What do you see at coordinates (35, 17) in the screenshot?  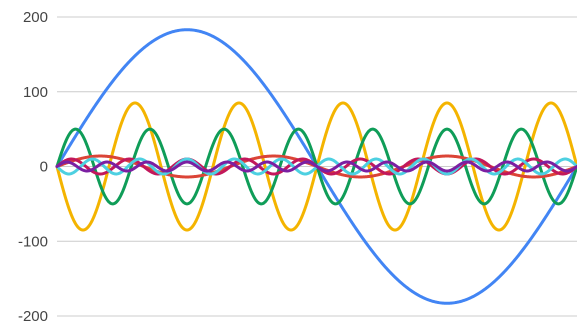 I see `y-tick-label: 200` at bounding box center [35, 17].